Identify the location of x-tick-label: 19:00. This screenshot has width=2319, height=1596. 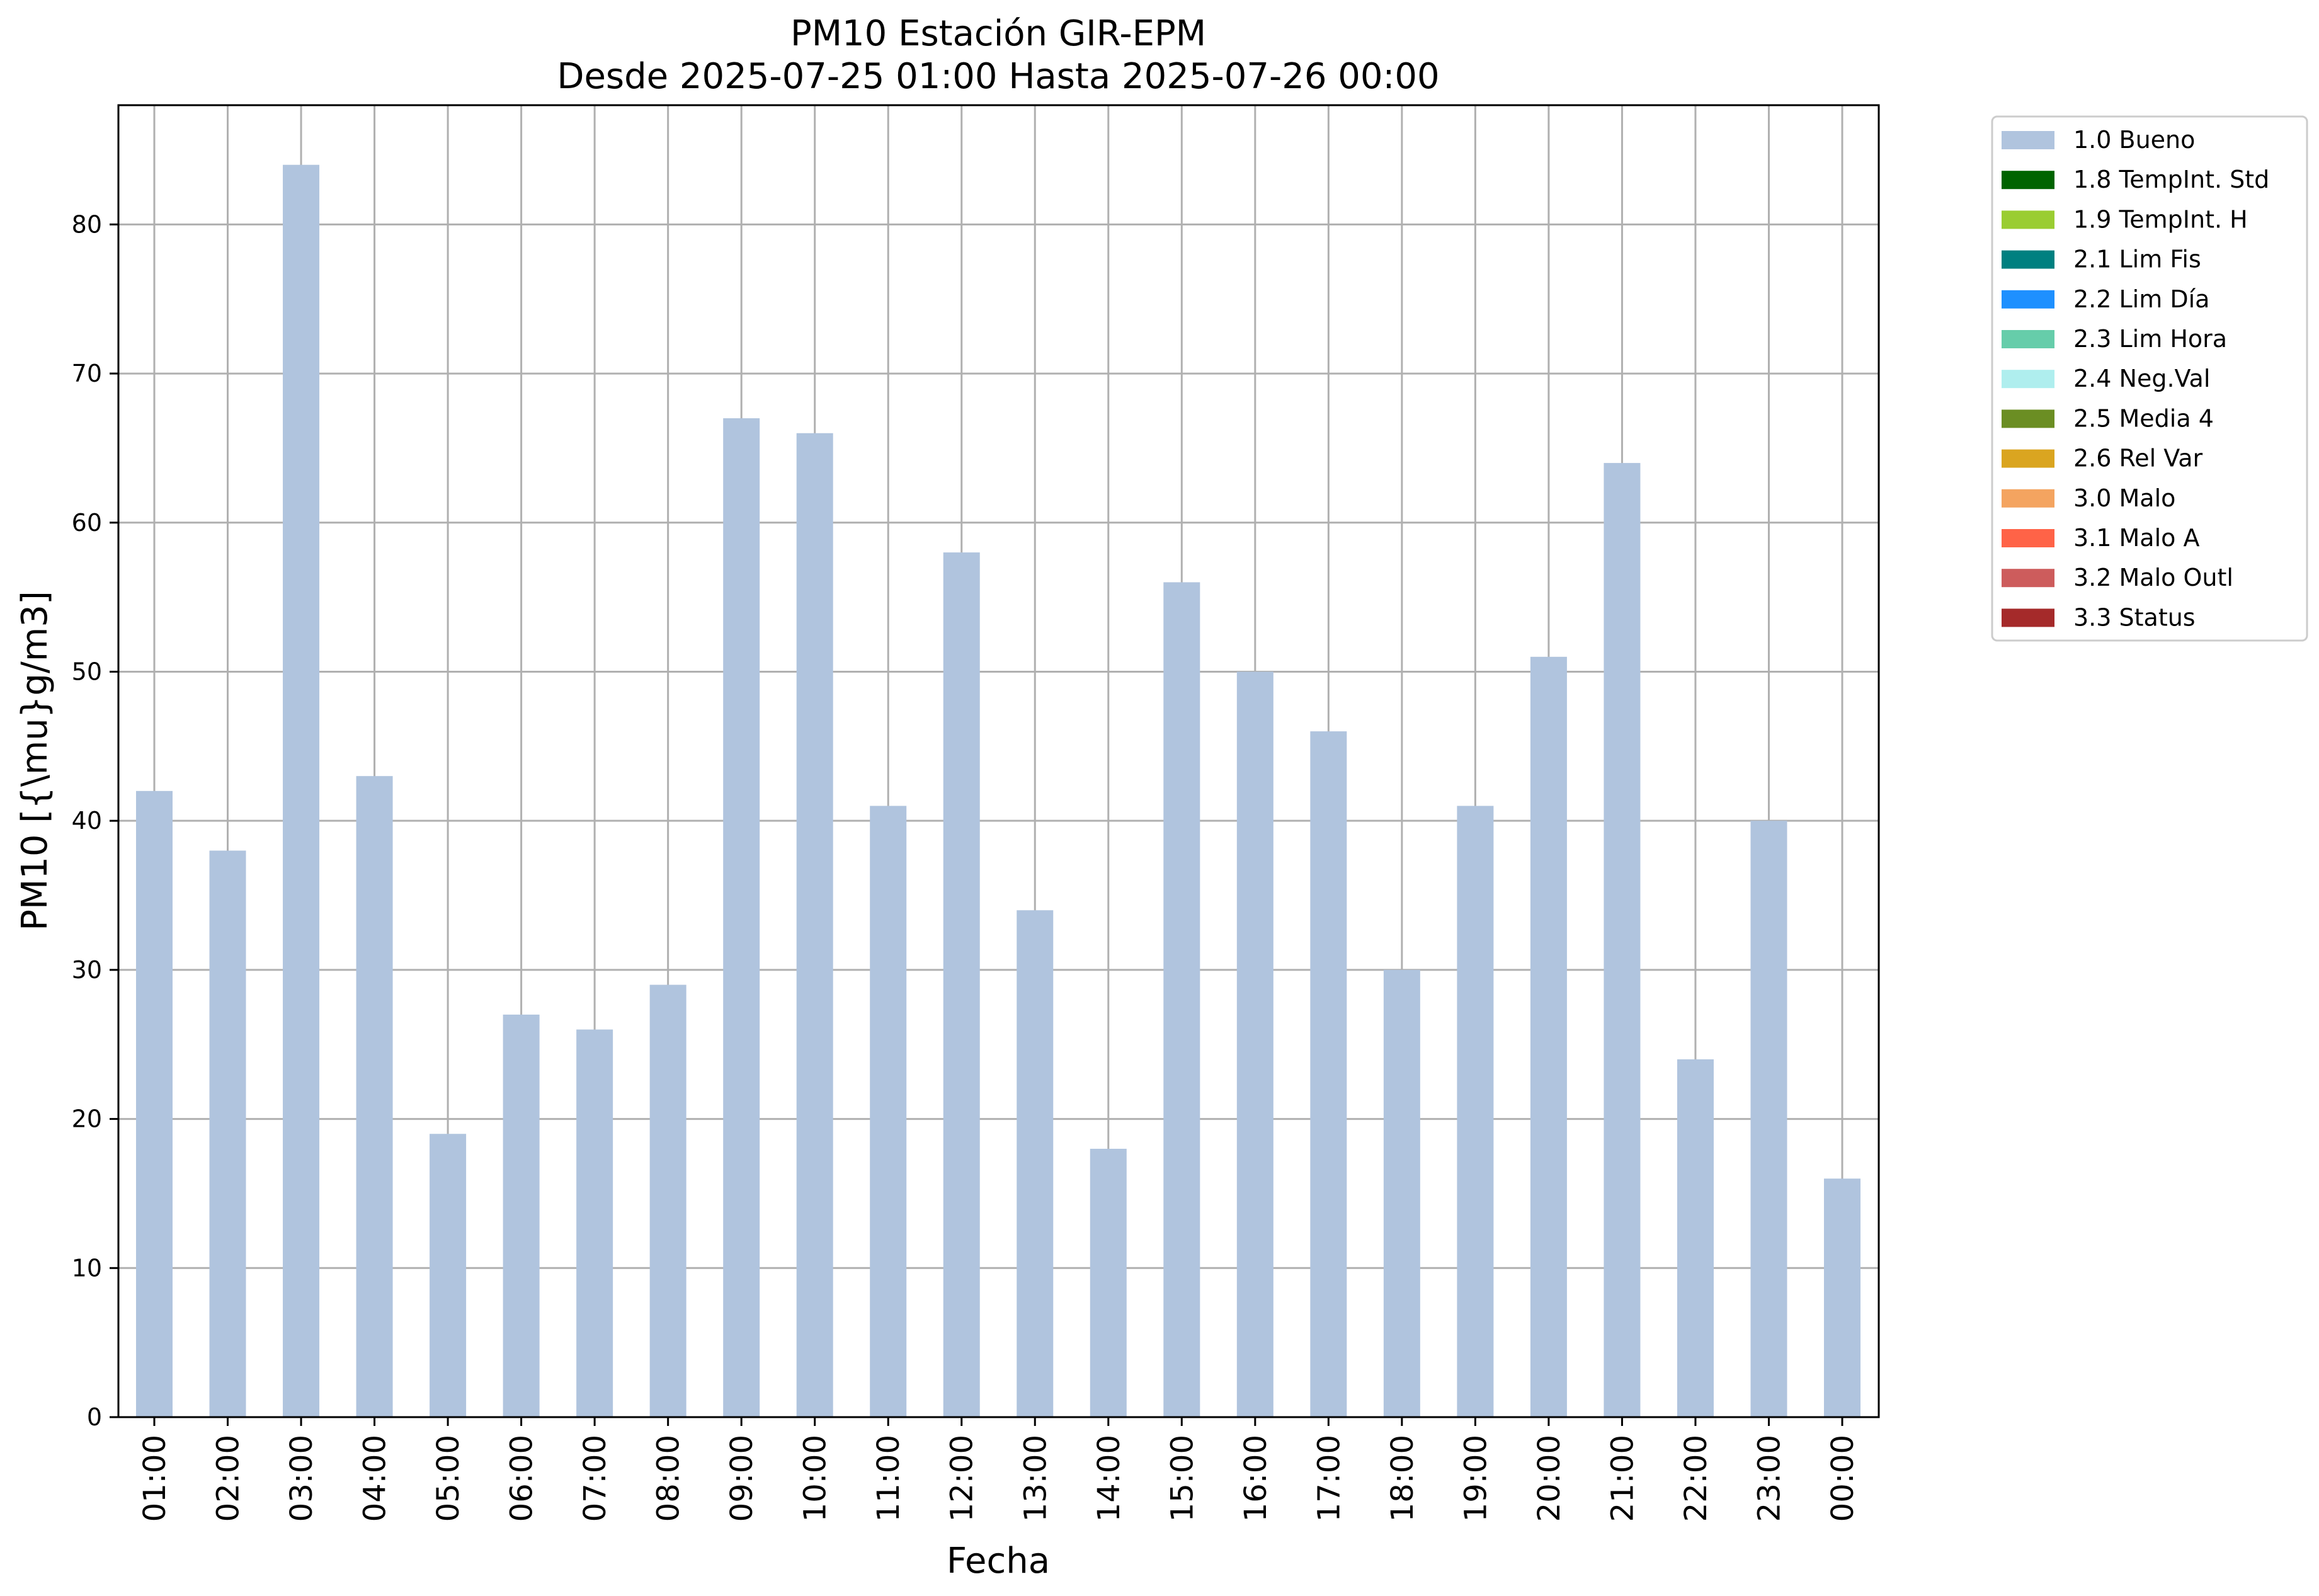
(1475, 1478).